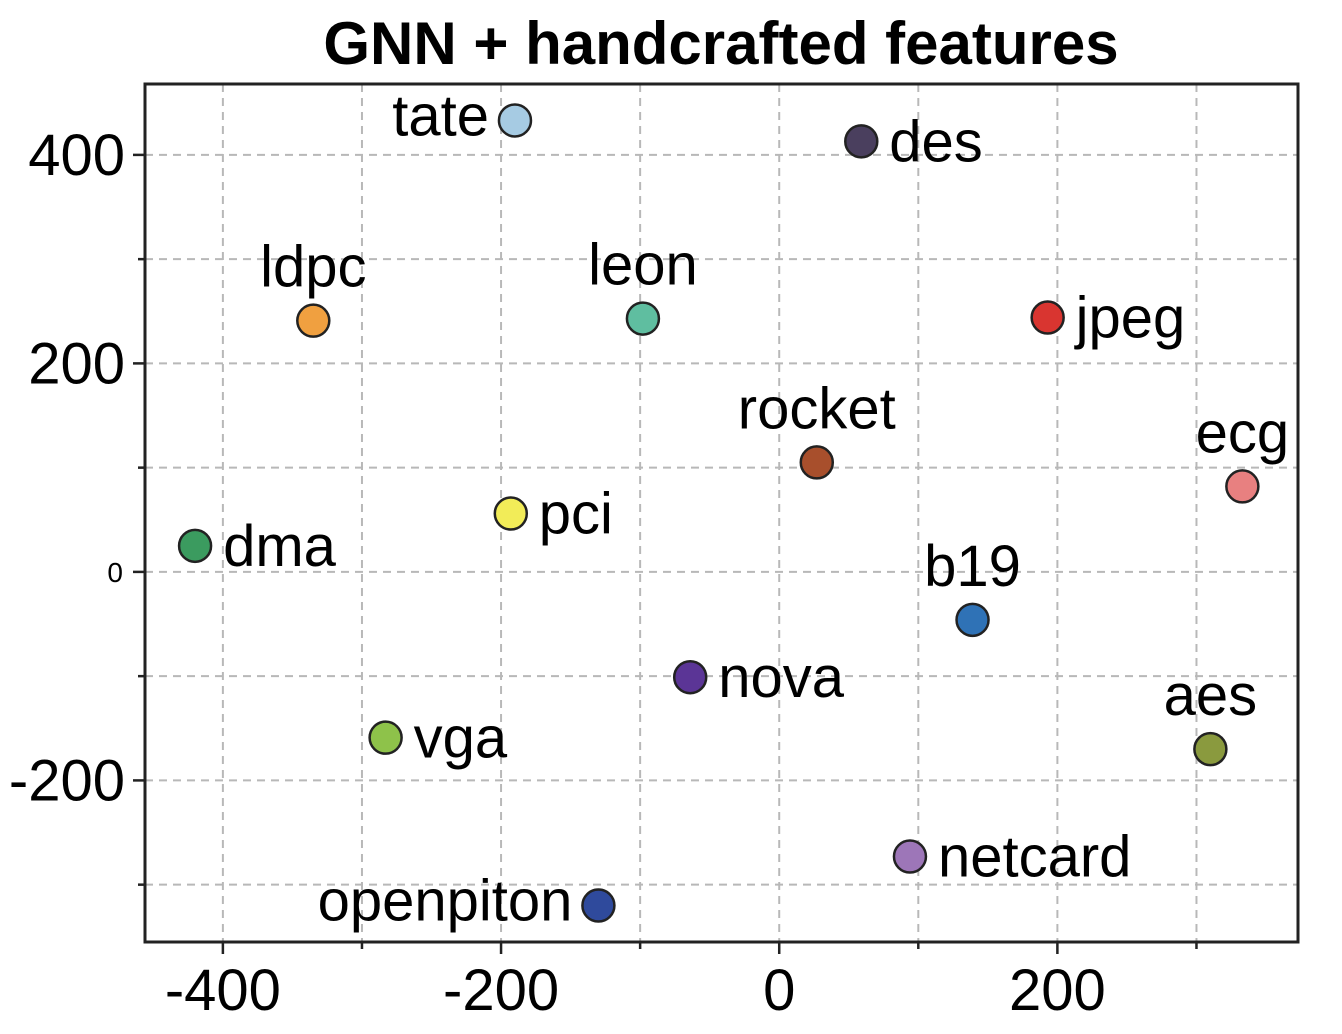  What do you see at coordinates (223, 990) in the screenshot?
I see `x-tick-label: -400` at bounding box center [223, 990].